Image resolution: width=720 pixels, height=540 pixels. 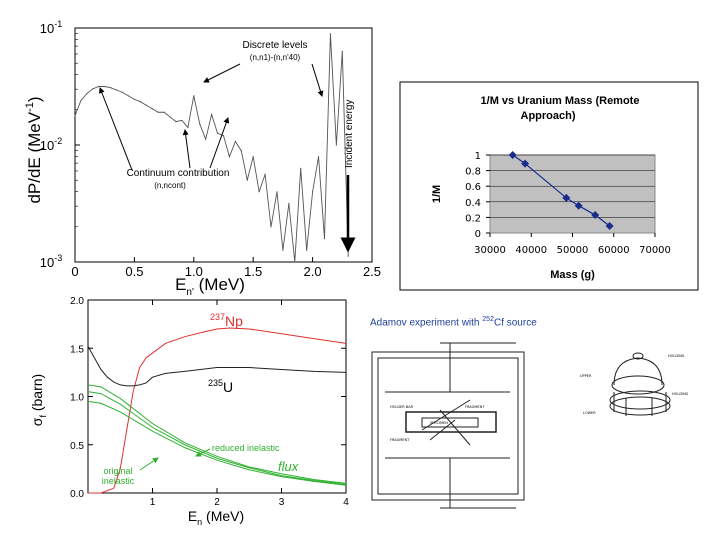 I want to click on chart3-xtick-label: 3, so click(x=282, y=502).